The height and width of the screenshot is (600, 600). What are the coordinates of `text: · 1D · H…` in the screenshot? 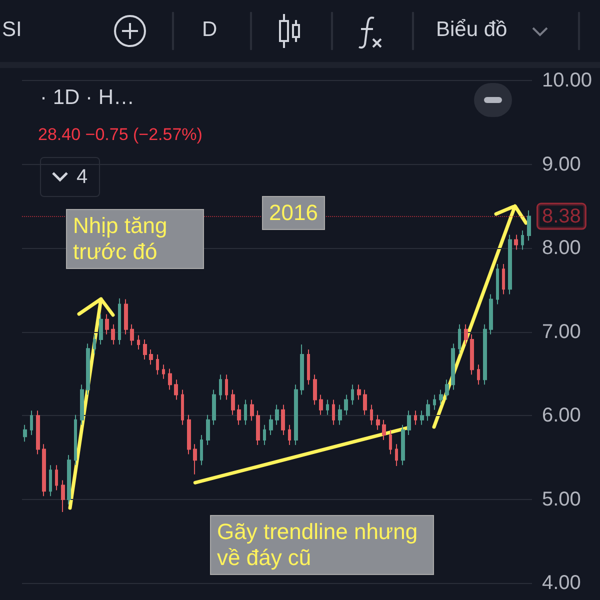 It's located at (87, 98).